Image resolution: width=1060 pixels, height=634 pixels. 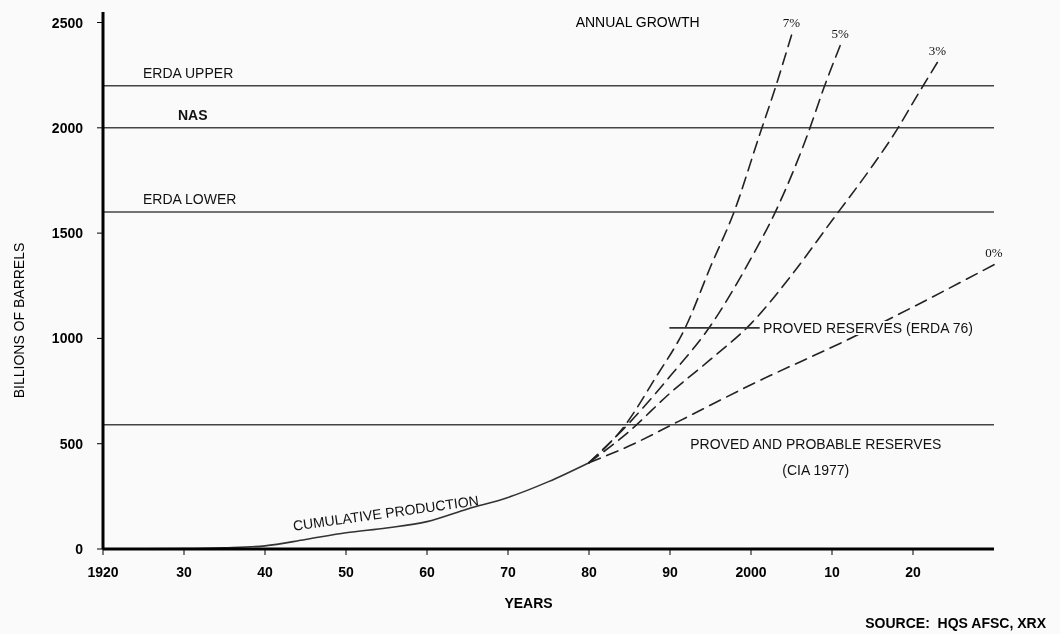 I want to click on y-axis-title: BILLIONS OF BARRELS, so click(x=19, y=320).